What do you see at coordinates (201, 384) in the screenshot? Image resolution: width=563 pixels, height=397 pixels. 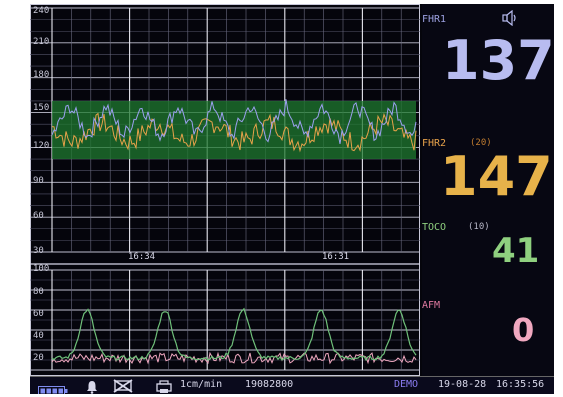 I see `paper-speed: 1cm/min` at bounding box center [201, 384].